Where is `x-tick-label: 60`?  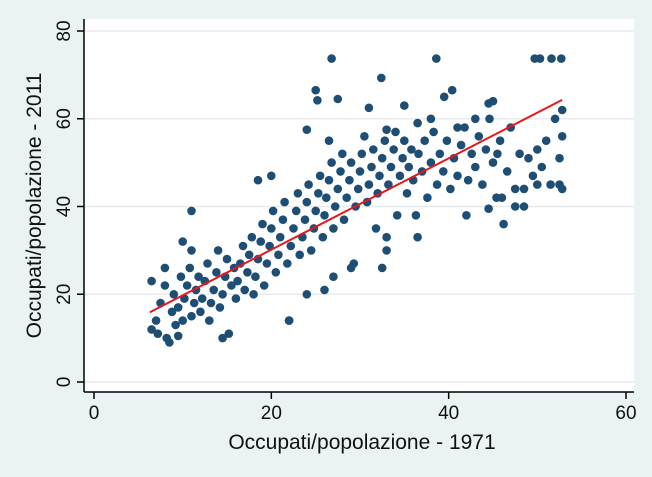 x-tick-label: 60 is located at coordinates (625, 413).